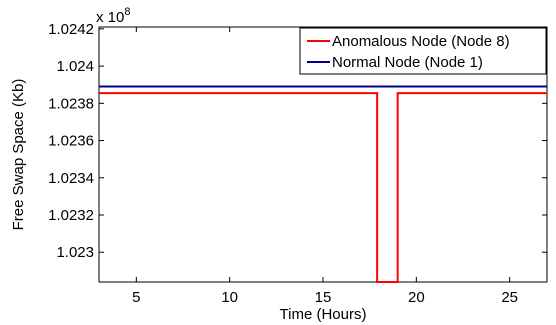 The height and width of the screenshot is (325, 556). Describe the element at coordinates (71, 178) in the screenshot. I see `y-tick-label: 1.0234` at that location.